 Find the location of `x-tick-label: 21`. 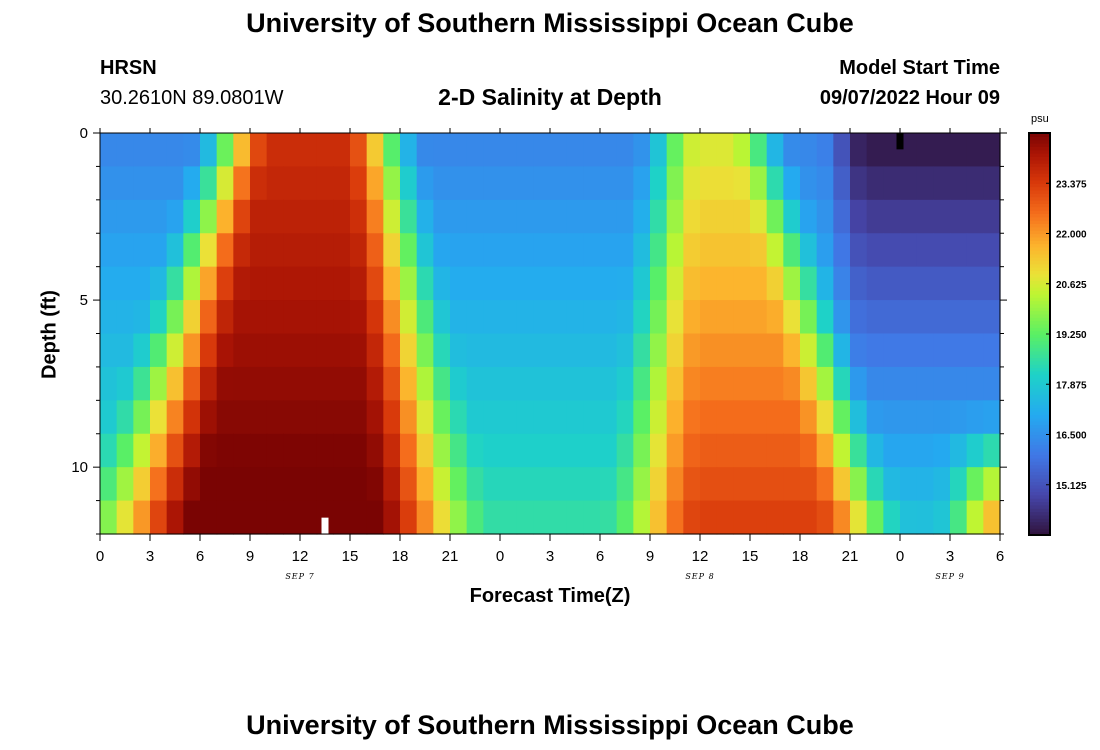

x-tick-label: 21 is located at coordinates (850, 556).